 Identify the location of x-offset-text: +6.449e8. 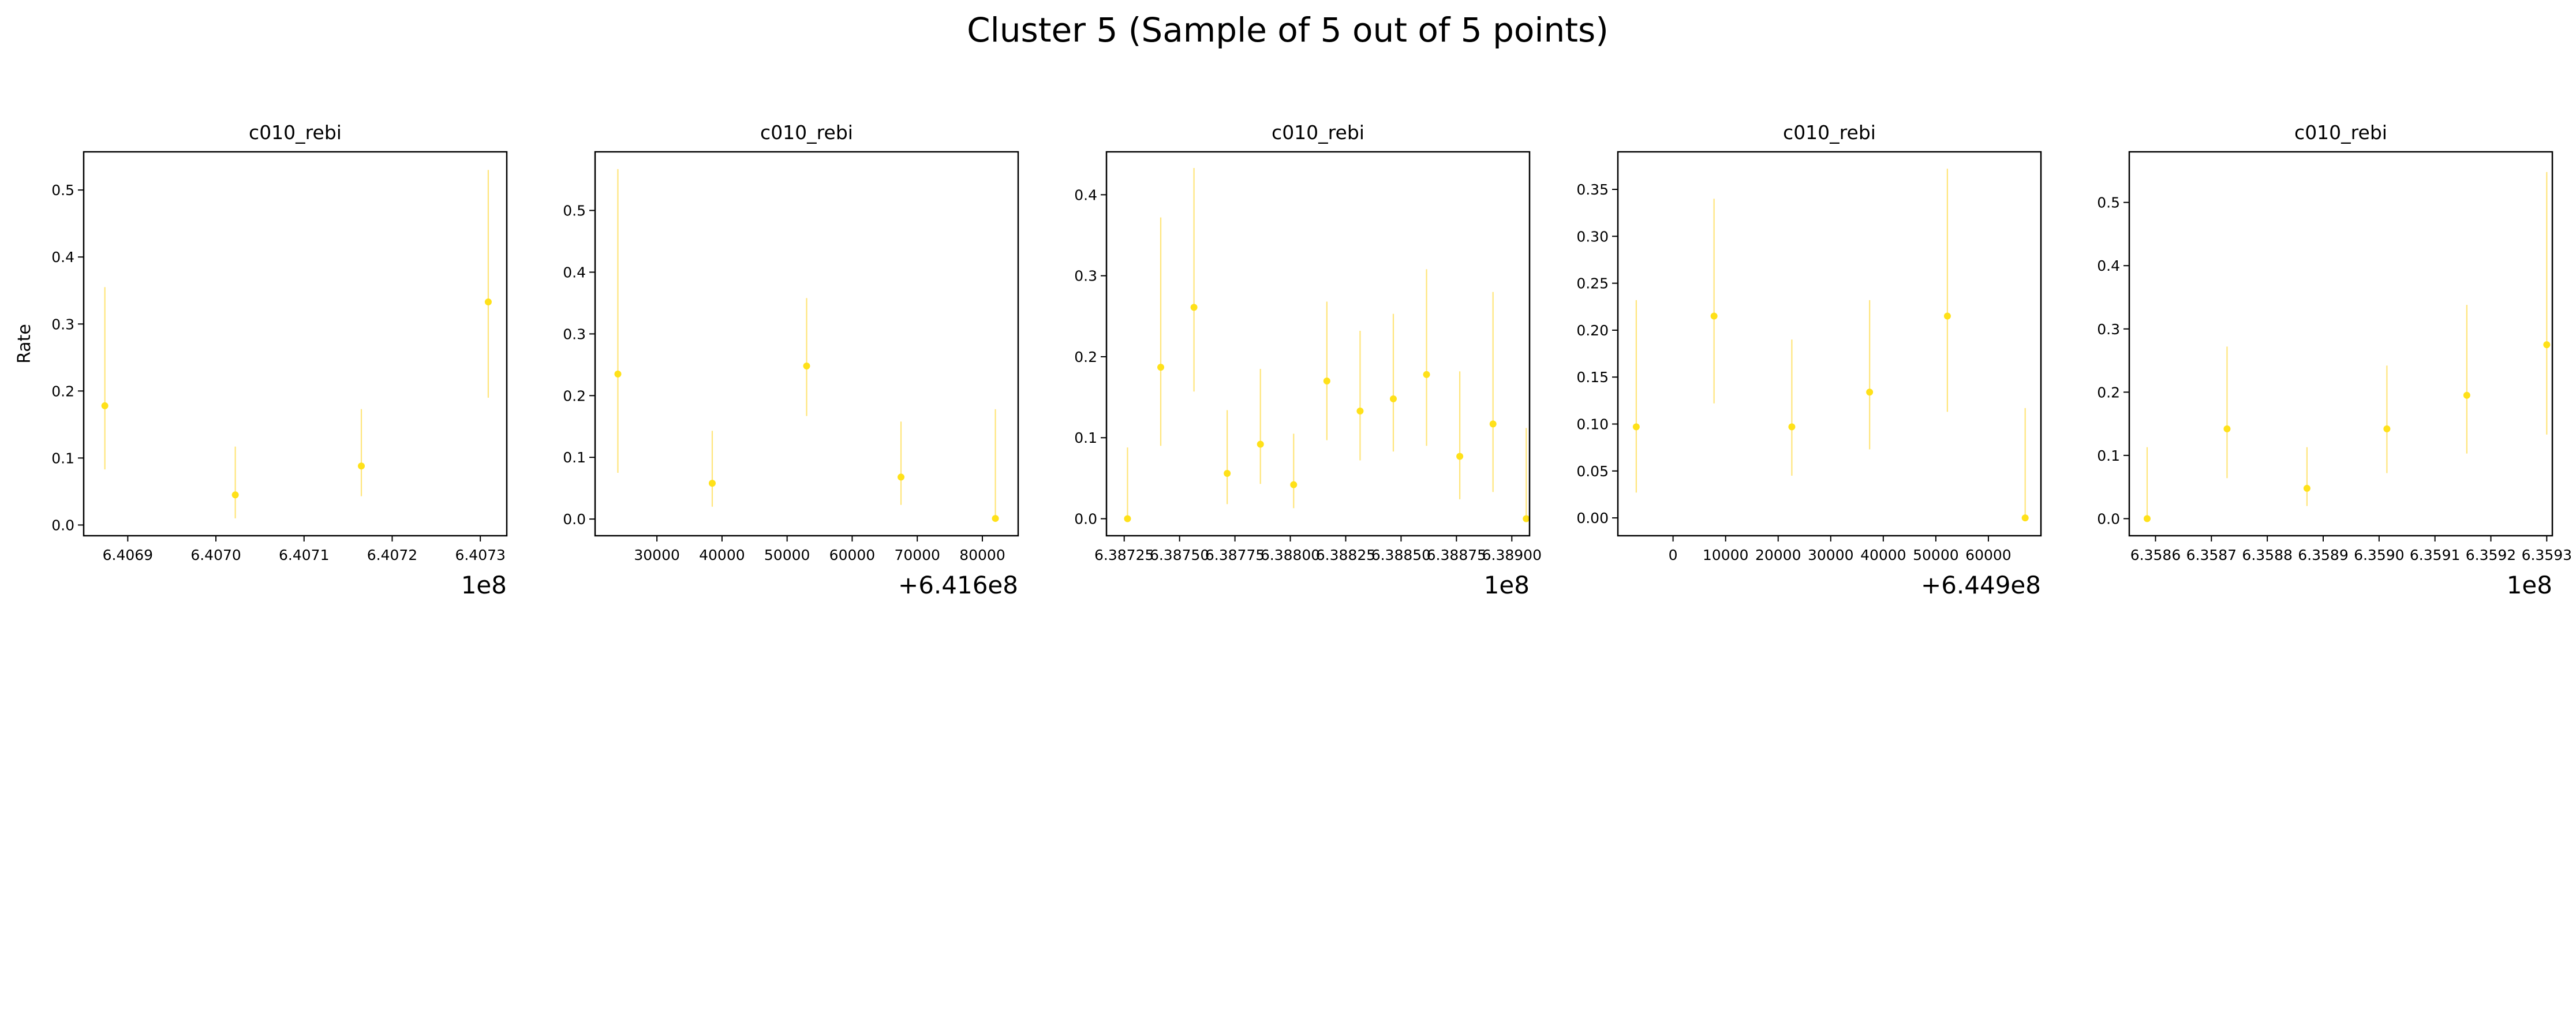
(1981, 585).